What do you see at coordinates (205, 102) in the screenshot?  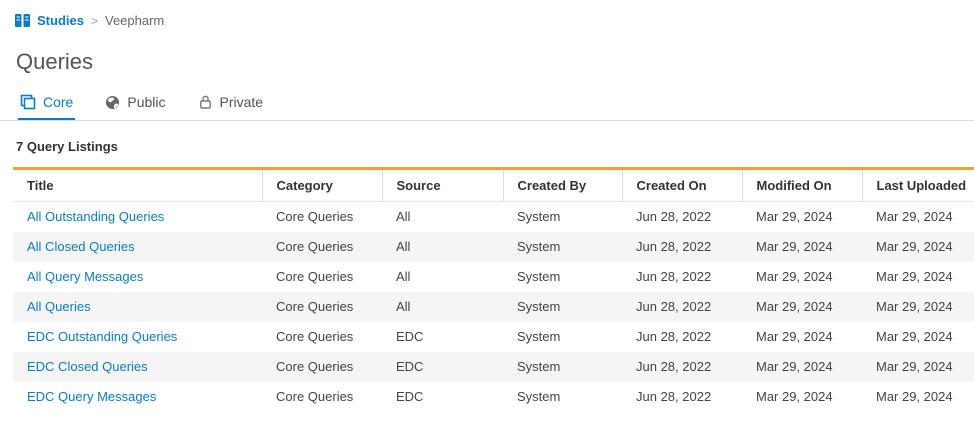 I see `lock-icon` at bounding box center [205, 102].